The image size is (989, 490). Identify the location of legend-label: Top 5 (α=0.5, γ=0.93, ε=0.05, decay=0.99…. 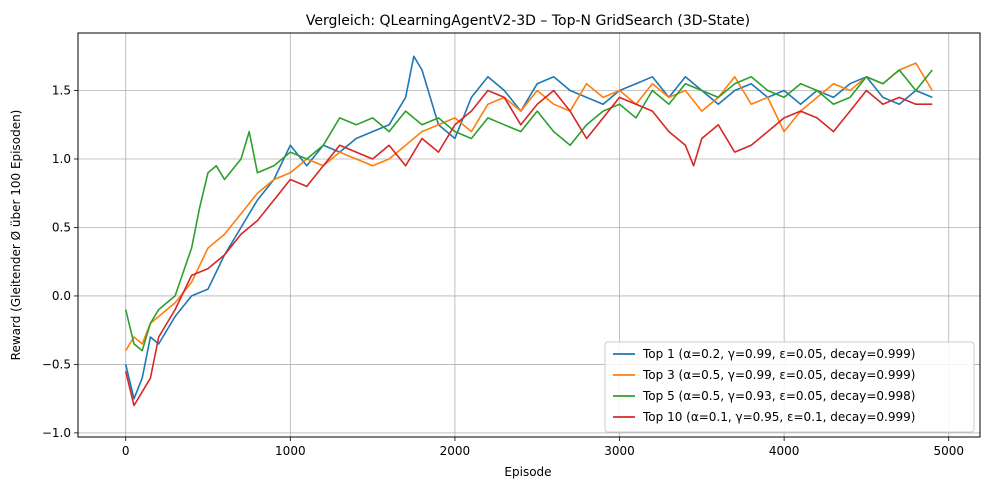
(778, 396).